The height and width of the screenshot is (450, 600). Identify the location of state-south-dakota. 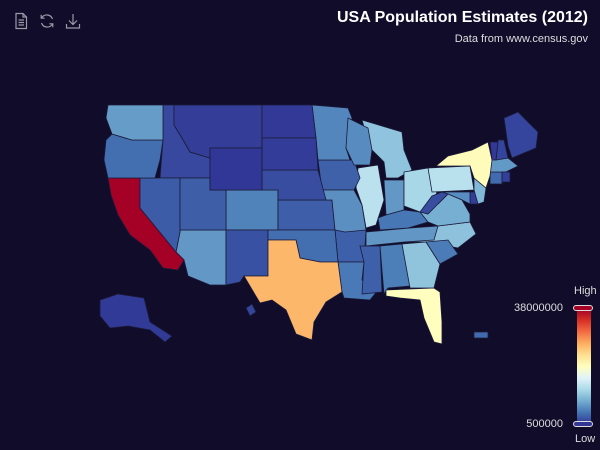
(290, 154).